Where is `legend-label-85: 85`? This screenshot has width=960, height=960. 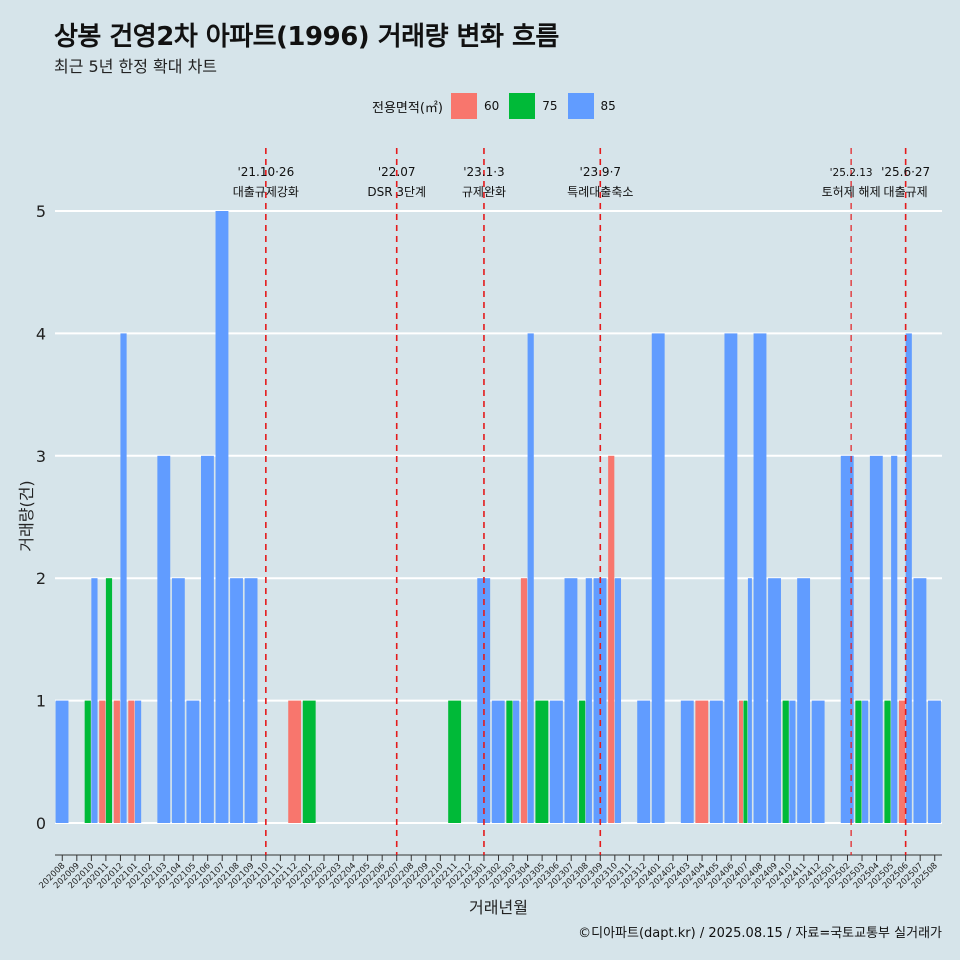 legend-label-85: 85 is located at coordinates (608, 106).